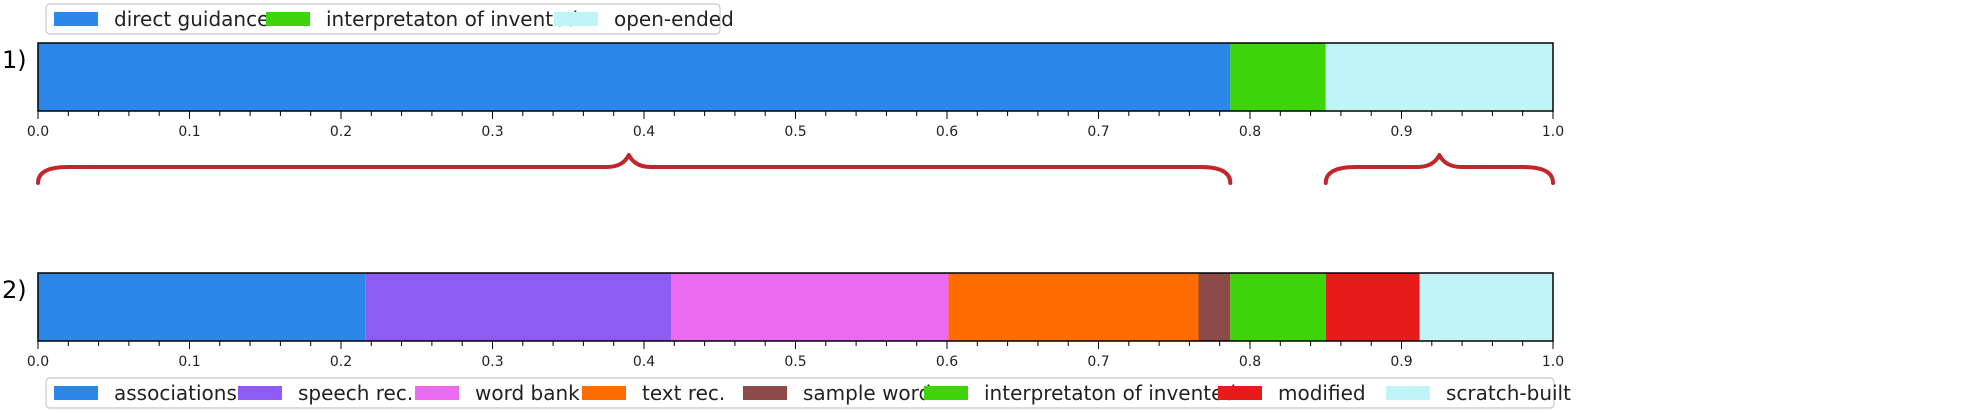  What do you see at coordinates (1098, 362) in the screenshot?
I see `tick-label-2-7: 0.7` at bounding box center [1098, 362].